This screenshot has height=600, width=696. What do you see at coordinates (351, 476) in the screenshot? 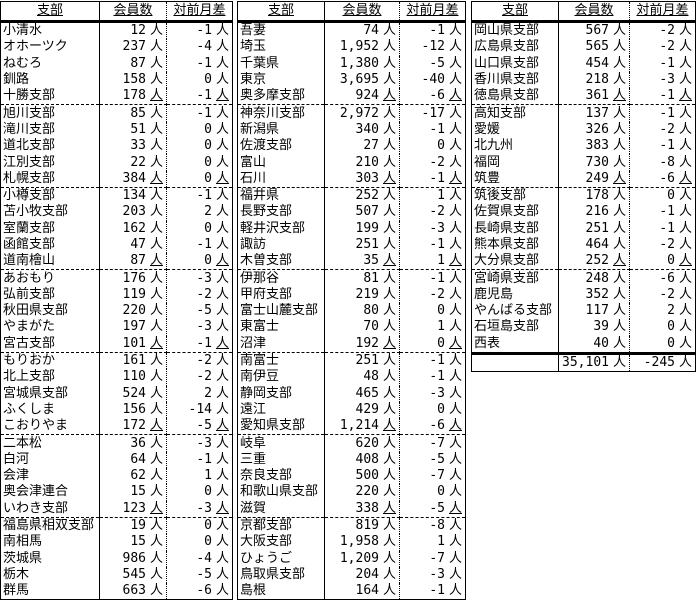
I see `table-row: 奈良支部 500 人 -7 人` at bounding box center [351, 476].